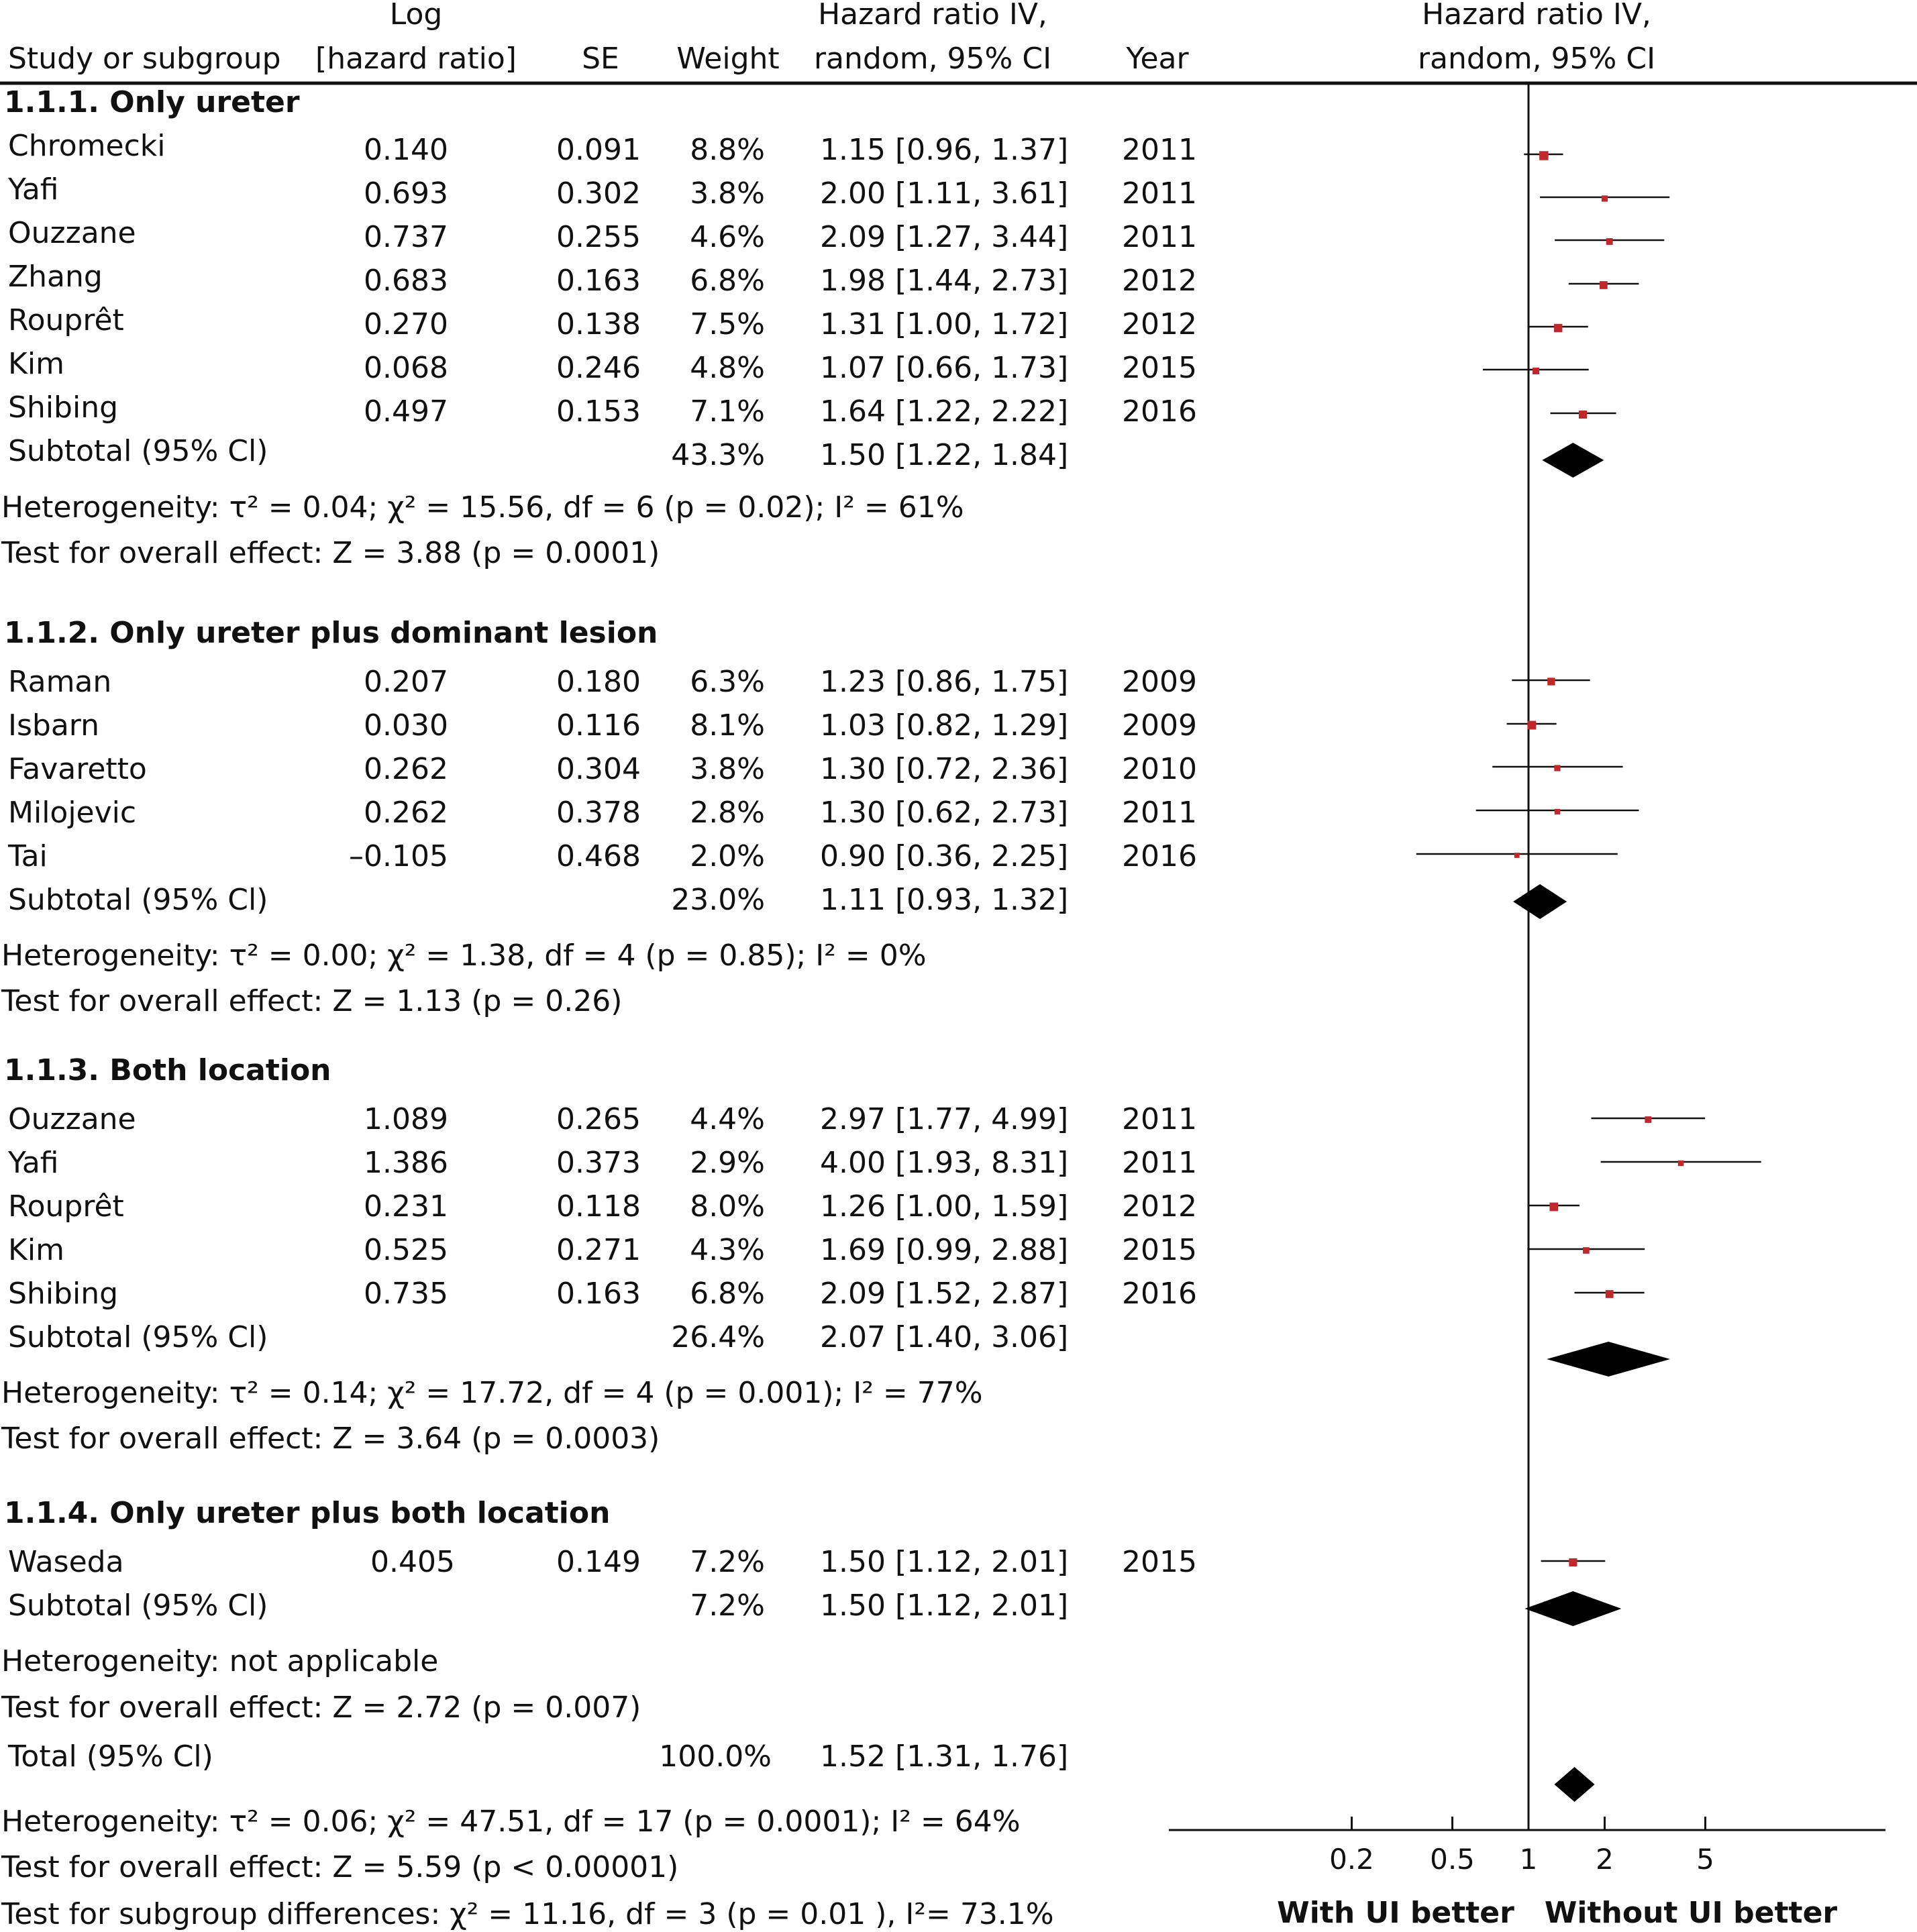 This screenshot has height=1932, width=1917. What do you see at coordinates (167, 1070) in the screenshot?
I see `subgroup-title: 1.1.3. Both location` at bounding box center [167, 1070].